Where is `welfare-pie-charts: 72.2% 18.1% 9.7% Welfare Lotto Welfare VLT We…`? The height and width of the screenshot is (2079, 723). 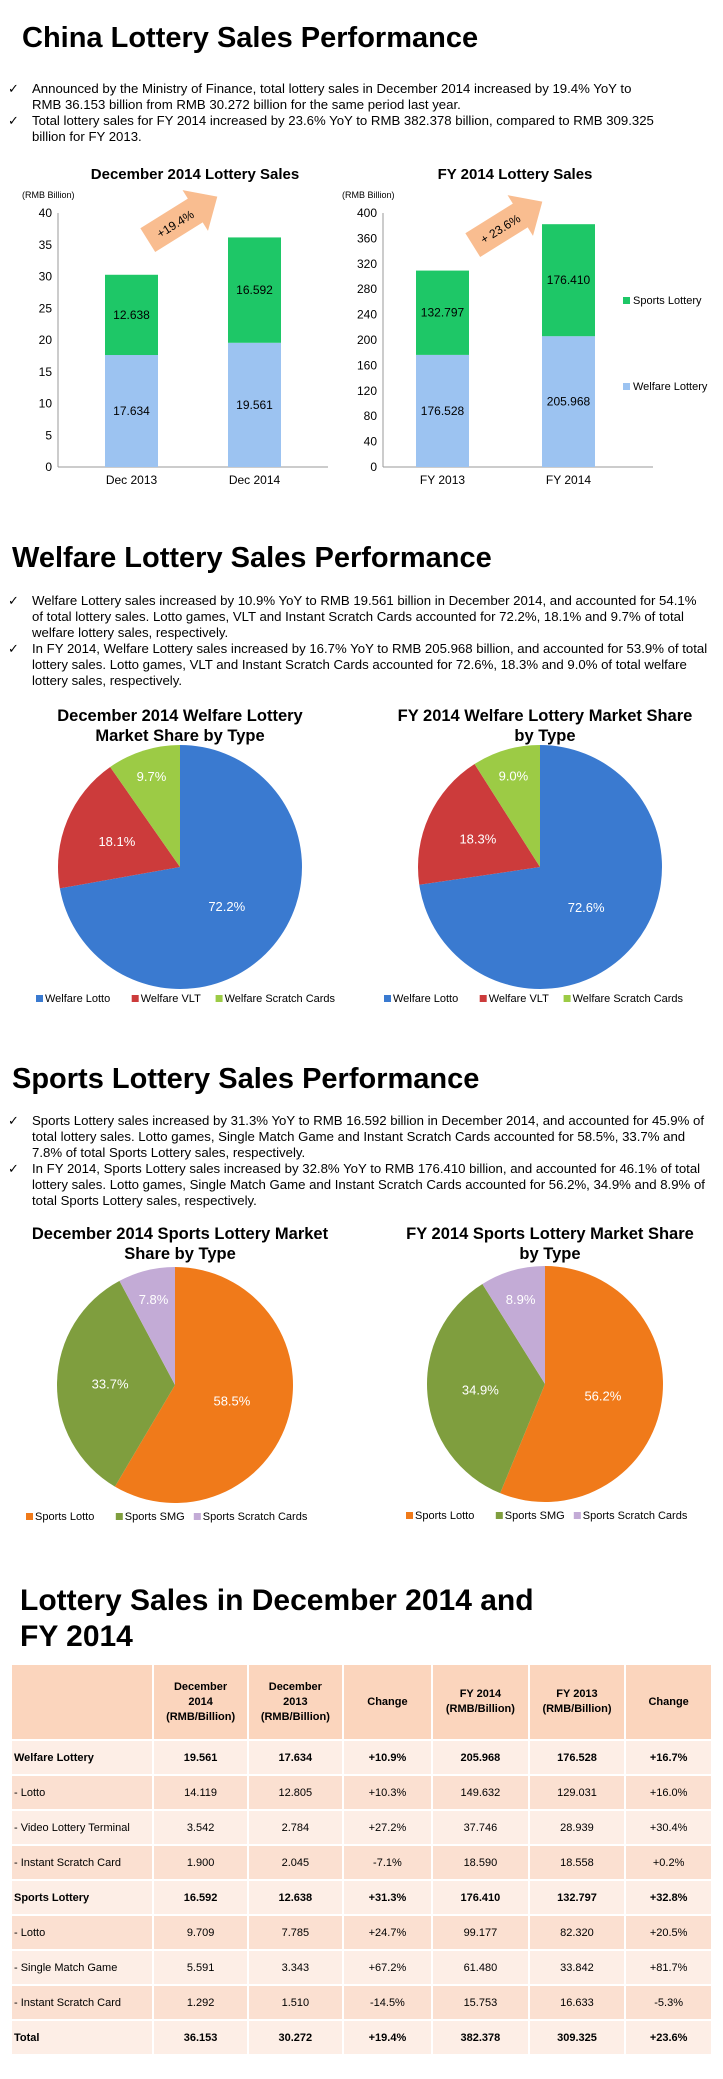 welfare-pie-charts: 72.2% 18.1% 9.7% Welfare Lotto Welfare VLT We… is located at coordinates (360, 875).